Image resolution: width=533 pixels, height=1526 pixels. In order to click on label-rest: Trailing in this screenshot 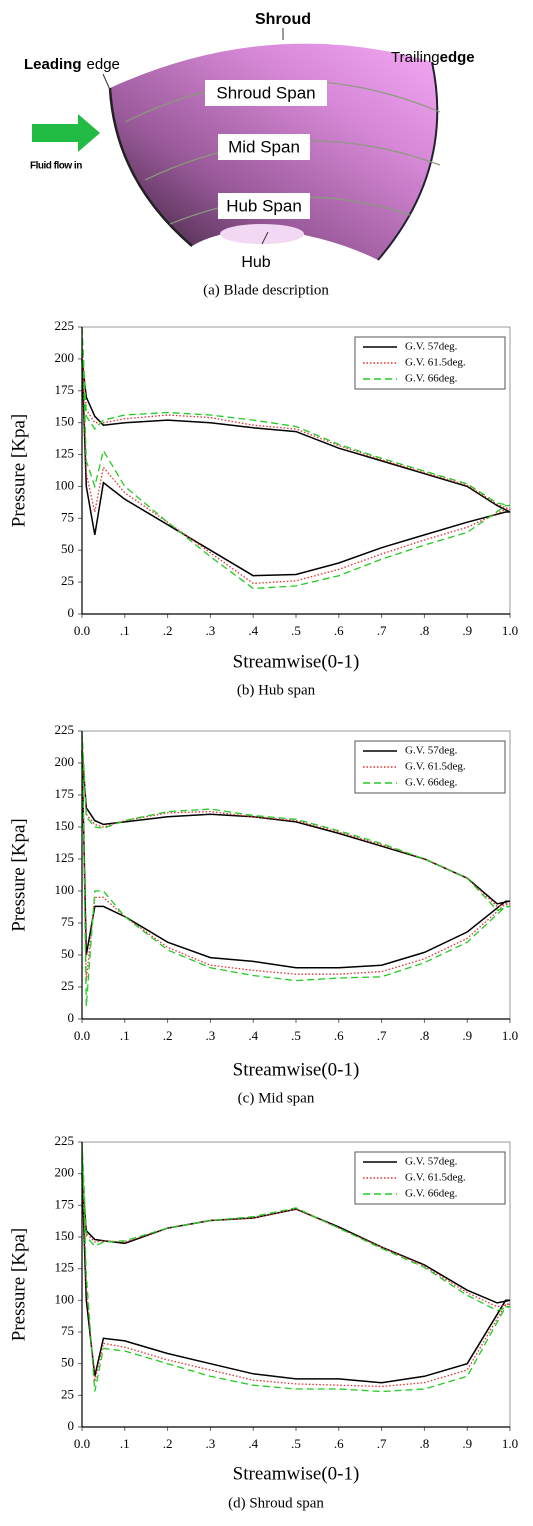, I will do `click(415, 57)`.